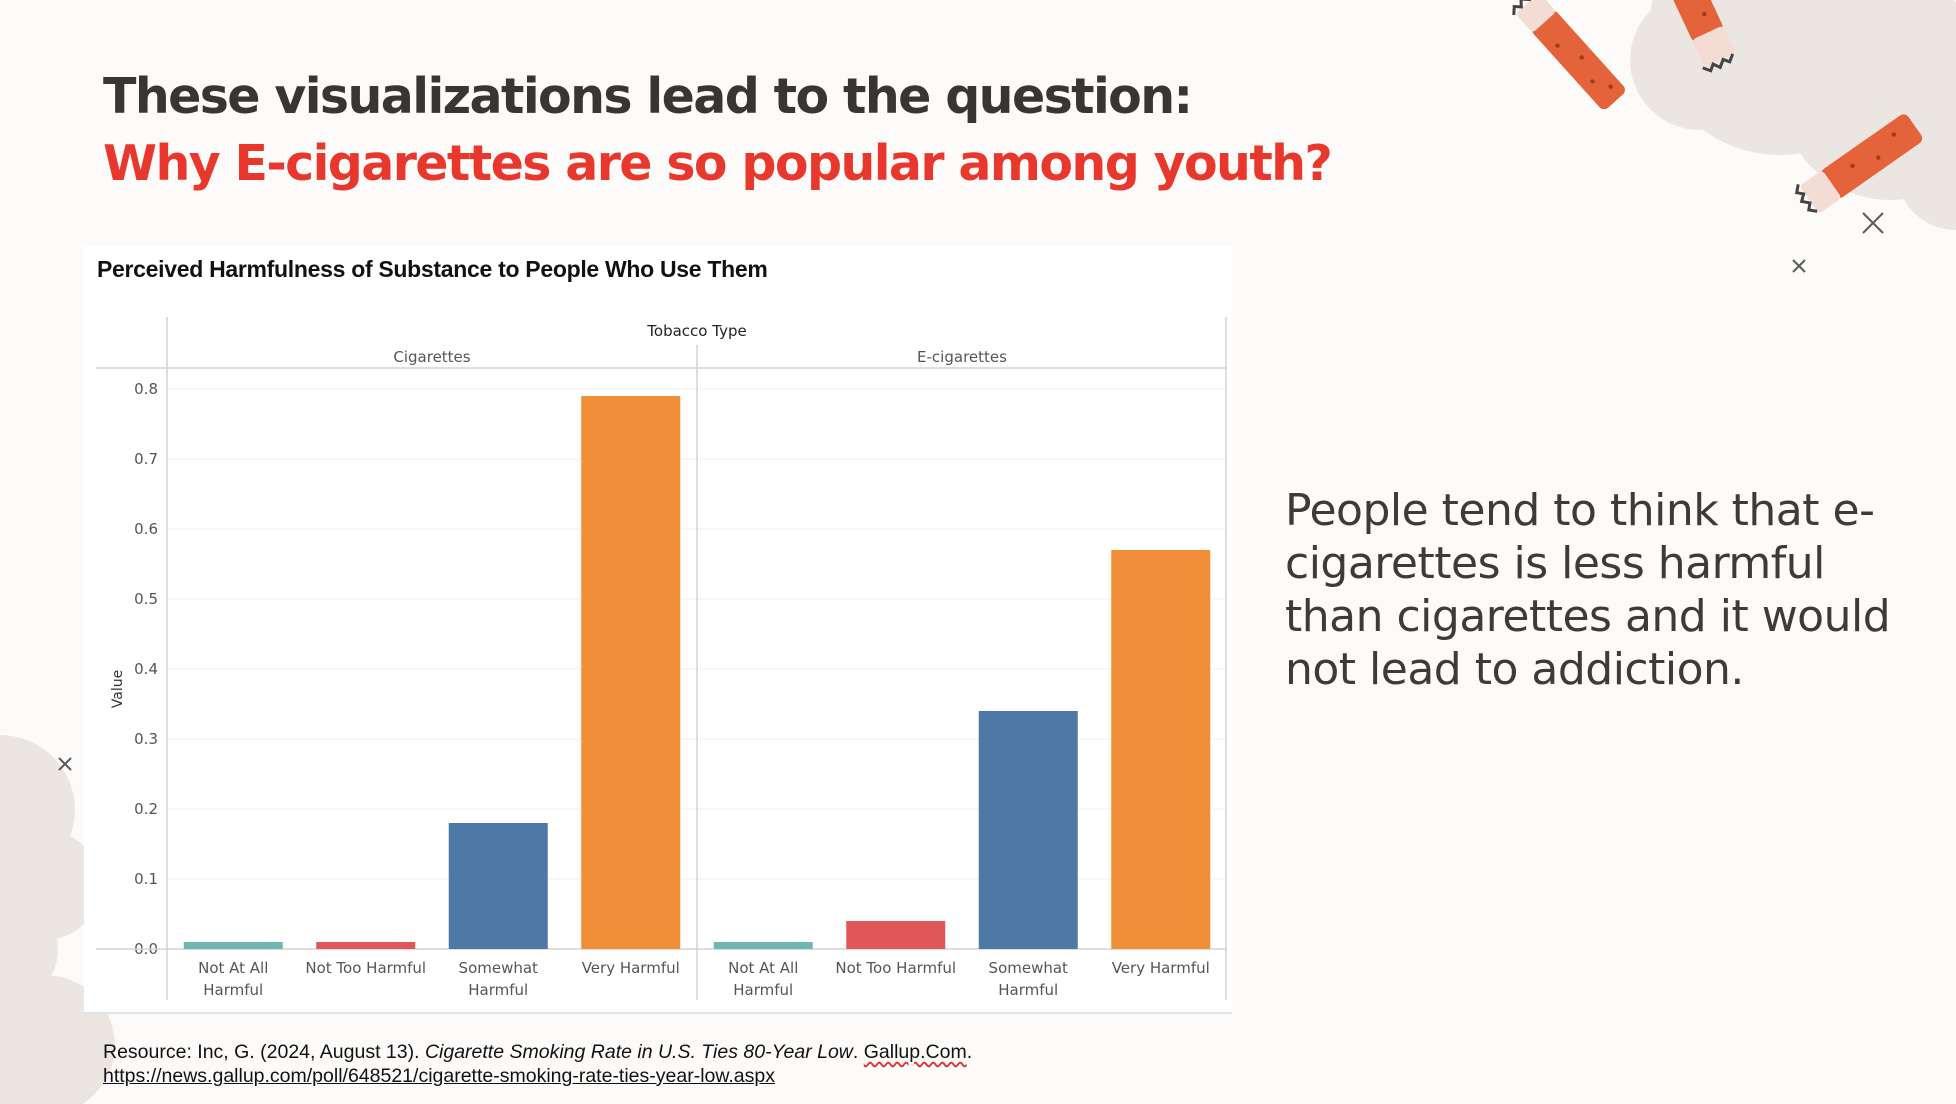  What do you see at coordinates (146, 879) in the screenshot?
I see `y-tick-label: 0.1` at bounding box center [146, 879].